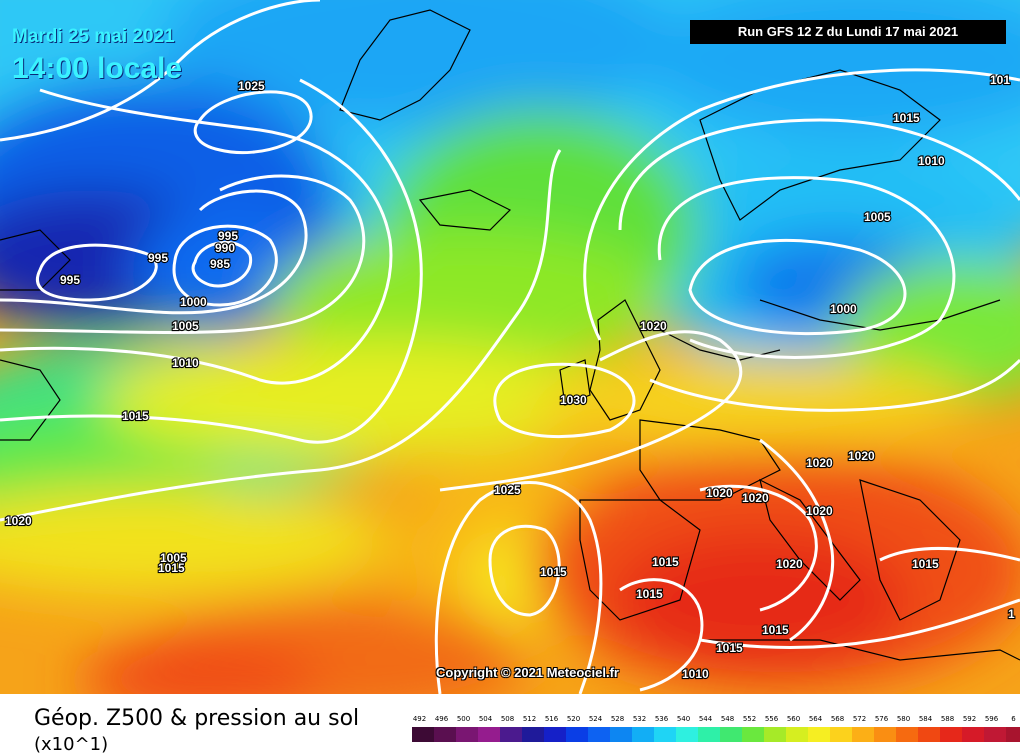 This screenshot has height=755, width=1020. Describe the element at coordinates (881, 719) in the screenshot. I see `scale-tick-label: 576` at that location.